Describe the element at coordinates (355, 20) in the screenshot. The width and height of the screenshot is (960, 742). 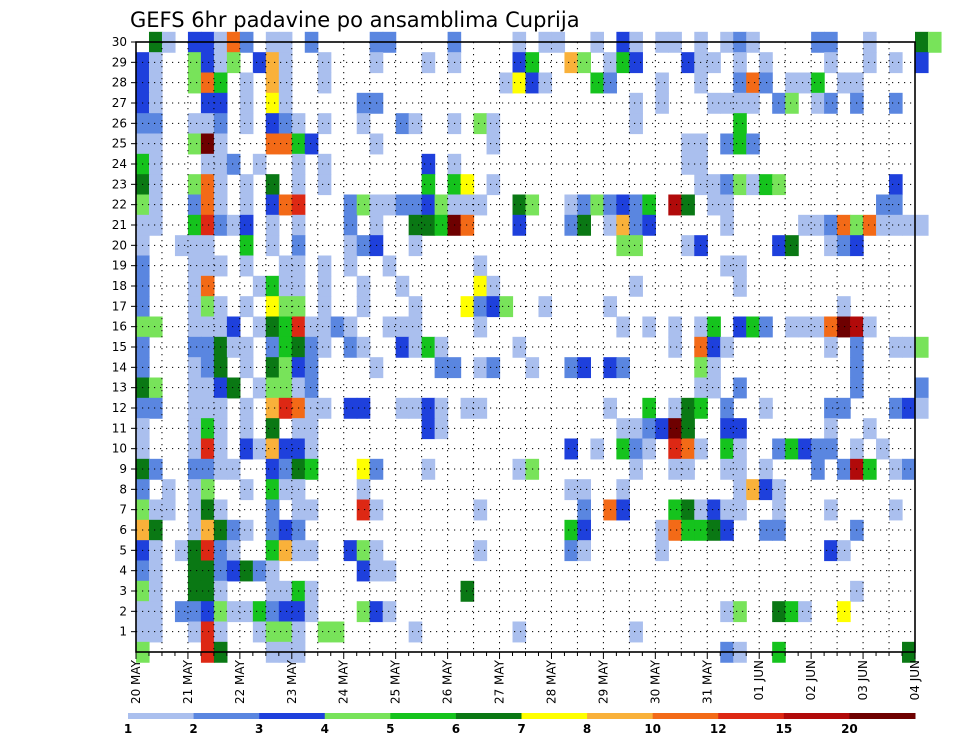
I see `chart-title: GEFS 6hr padavine po ansamblima Cuprija` at that location.